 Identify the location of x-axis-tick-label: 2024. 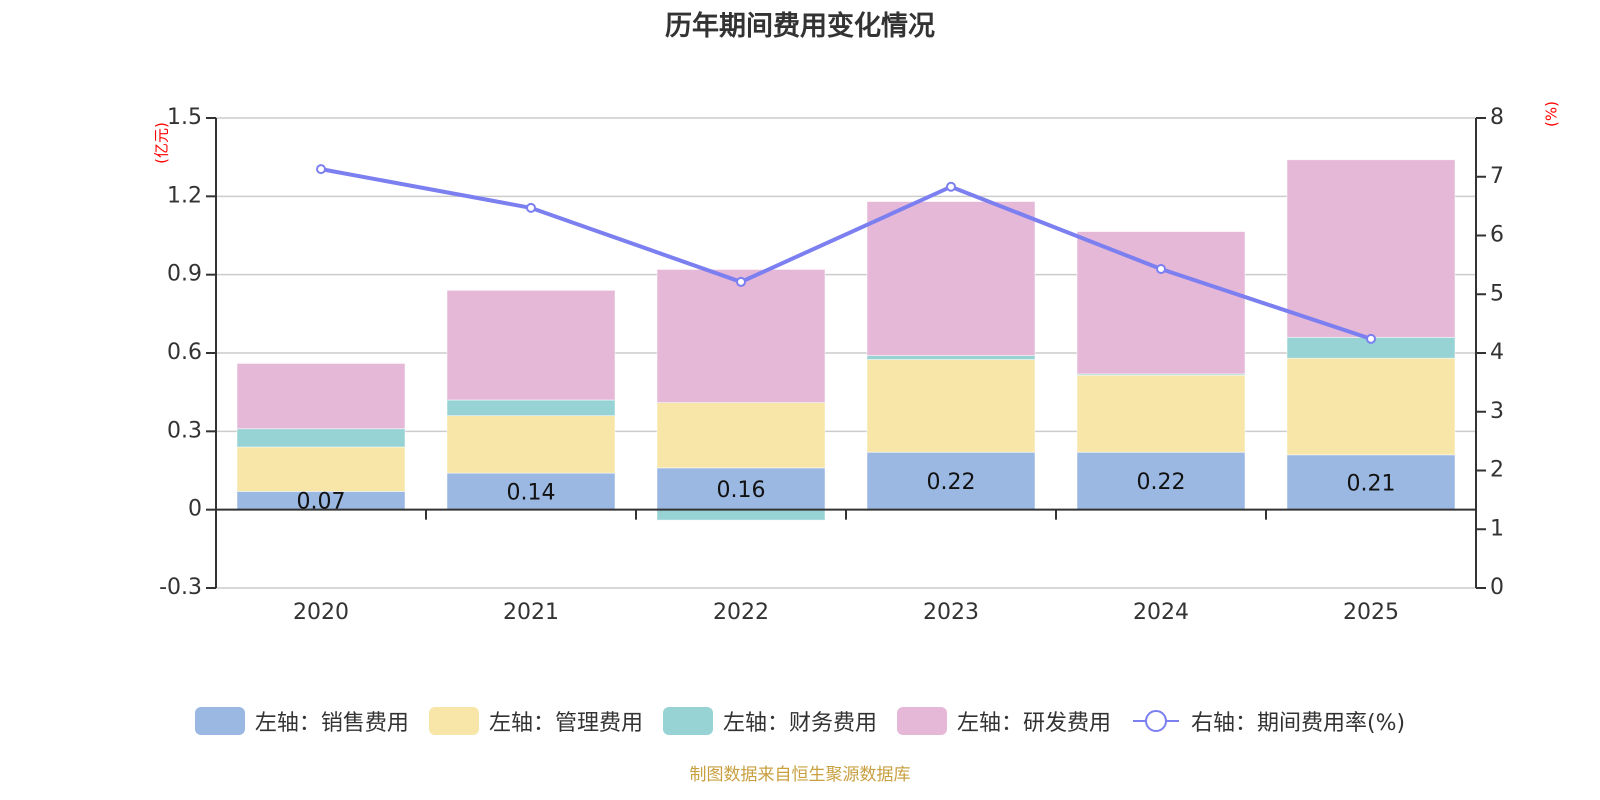
(1161, 612).